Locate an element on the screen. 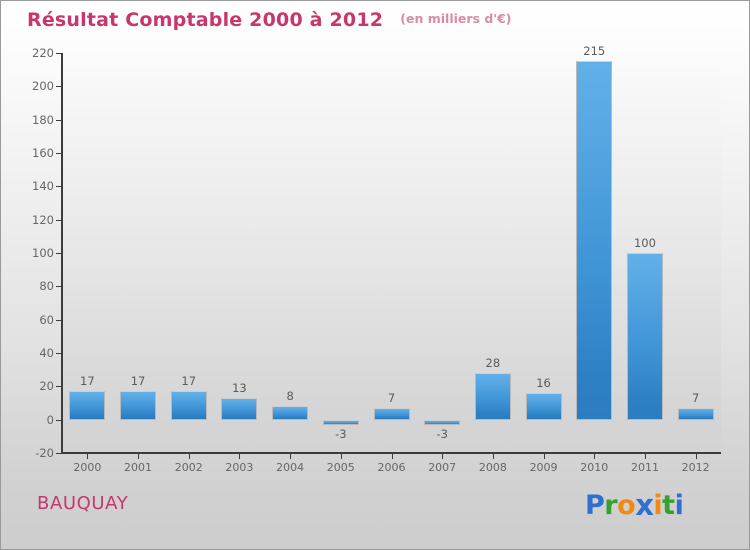 The height and width of the screenshot is (550, 750). x-axis-tick-label: 2003 is located at coordinates (239, 467).